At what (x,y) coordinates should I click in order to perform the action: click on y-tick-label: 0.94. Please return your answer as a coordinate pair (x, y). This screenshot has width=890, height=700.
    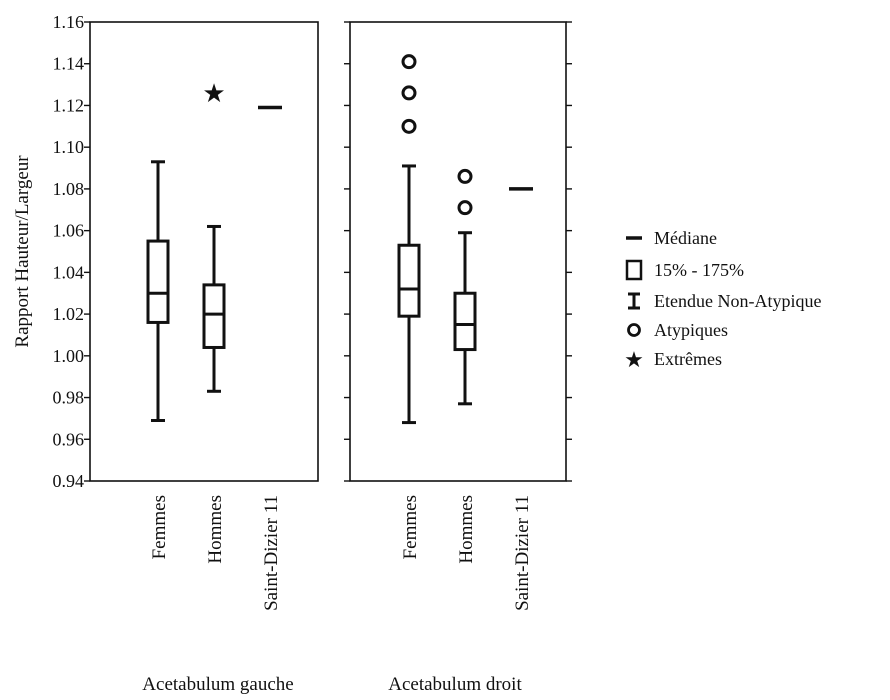
    Looking at the image, I should click on (69, 481).